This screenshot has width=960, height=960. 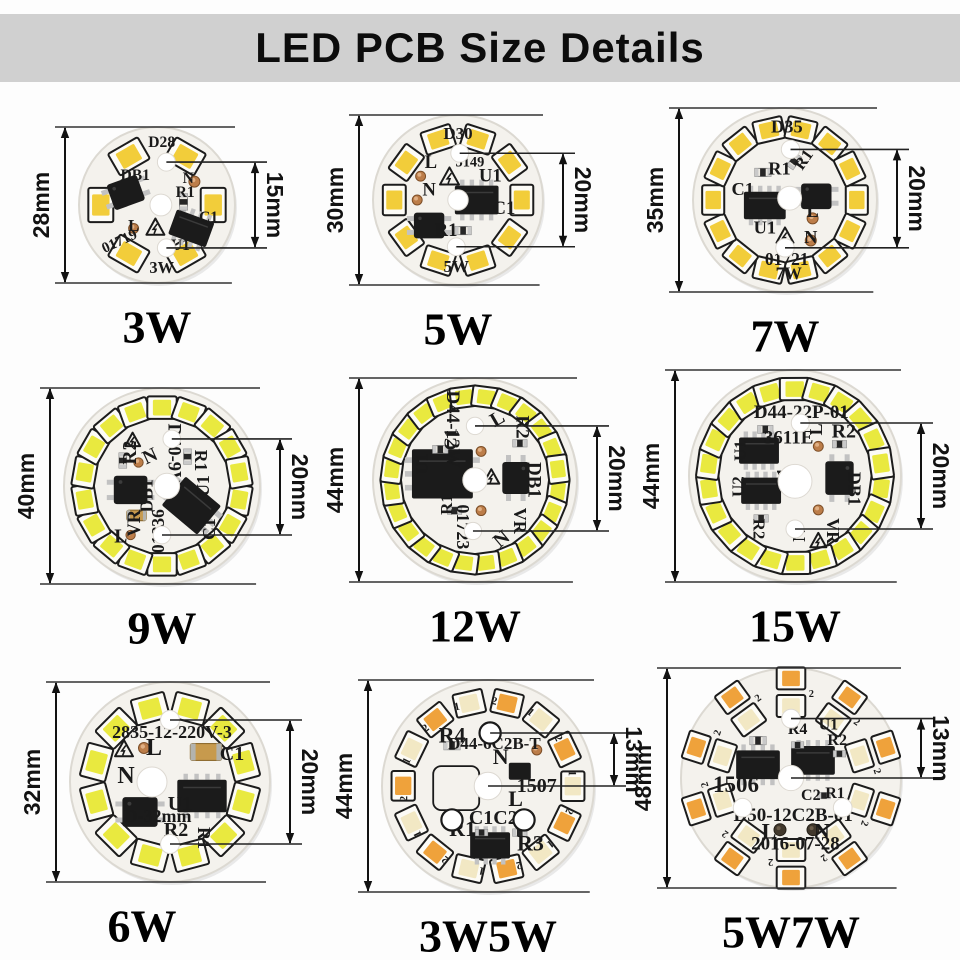 I want to click on silkscreen-text: D44-22P-01, so click(x=801, y=412).